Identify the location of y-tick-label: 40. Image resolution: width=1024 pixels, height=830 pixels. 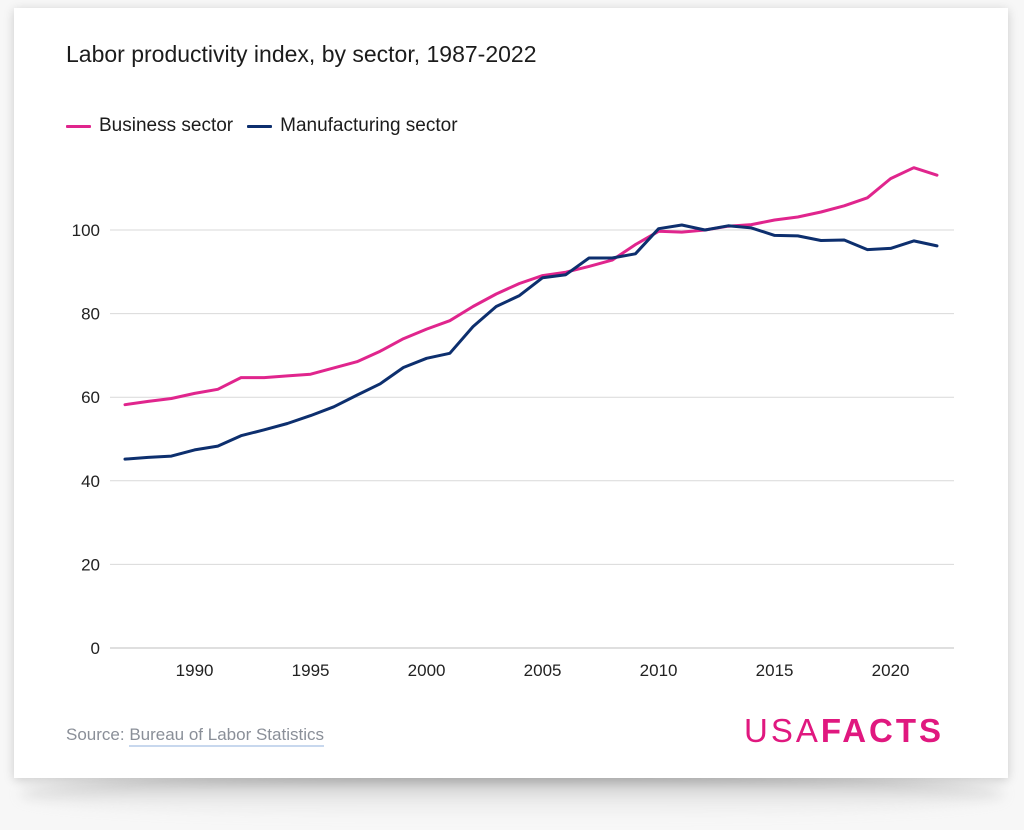
(90, 481).